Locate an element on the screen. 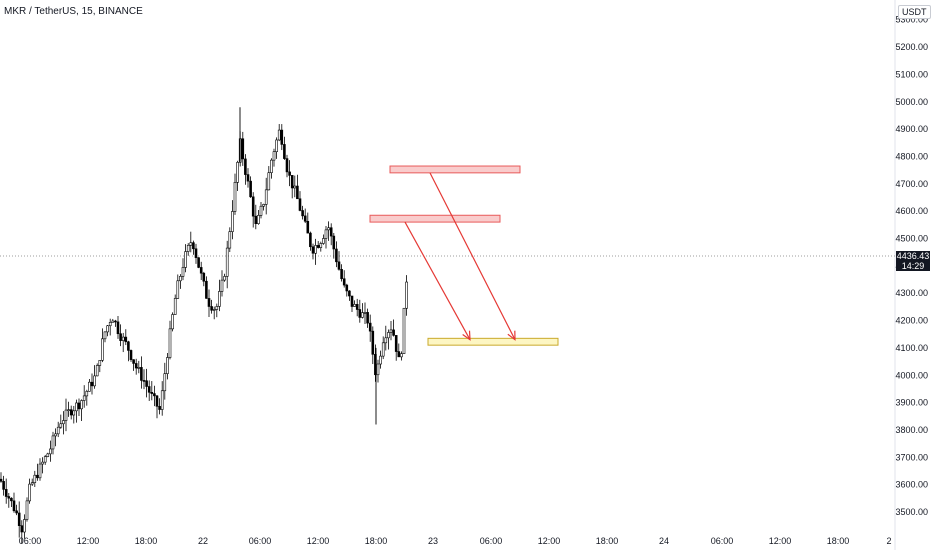 The height and width of the screenshot is (555, 932). zone-upper-resistance is located at coordinates (455, 169).